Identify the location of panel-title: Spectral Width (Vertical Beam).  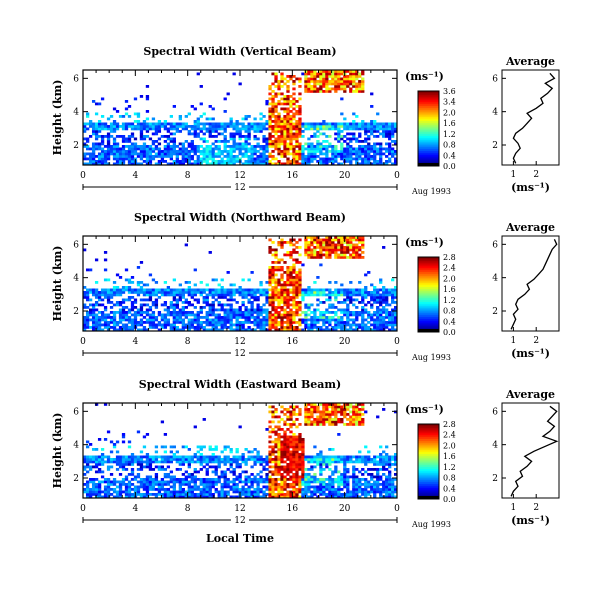
(239, 51).